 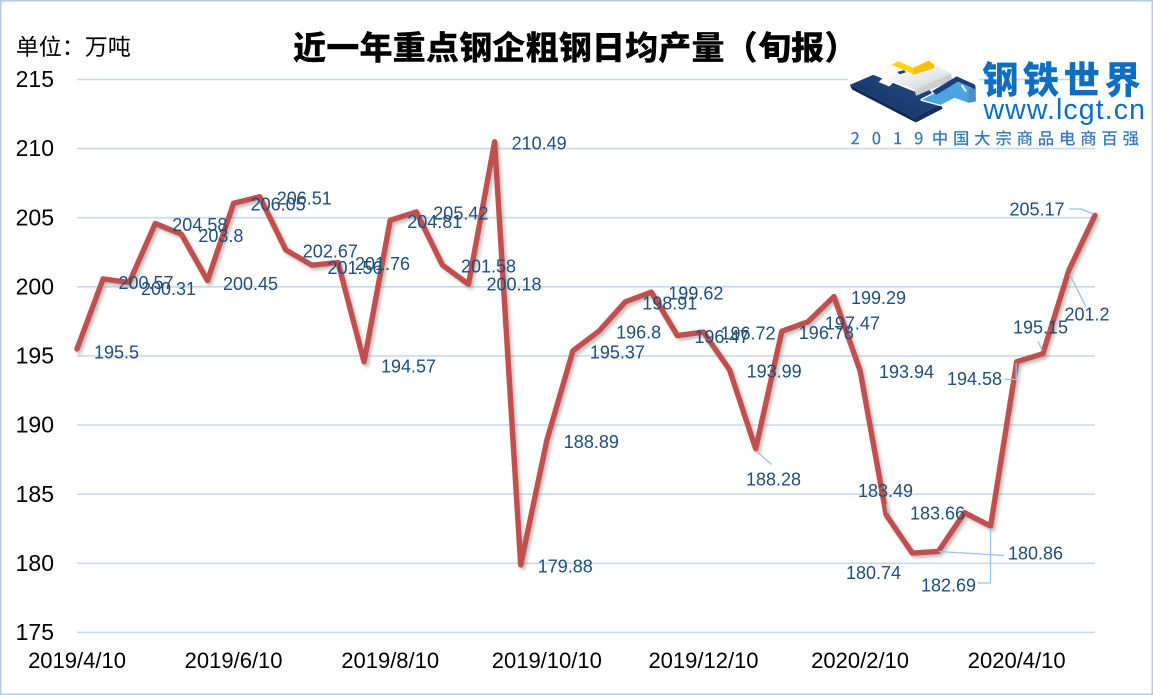 What do you see at coordinates (77, 660) in the screenshot?
I see `svg-text: 2019/4/10` at bounding box center [77, 660].